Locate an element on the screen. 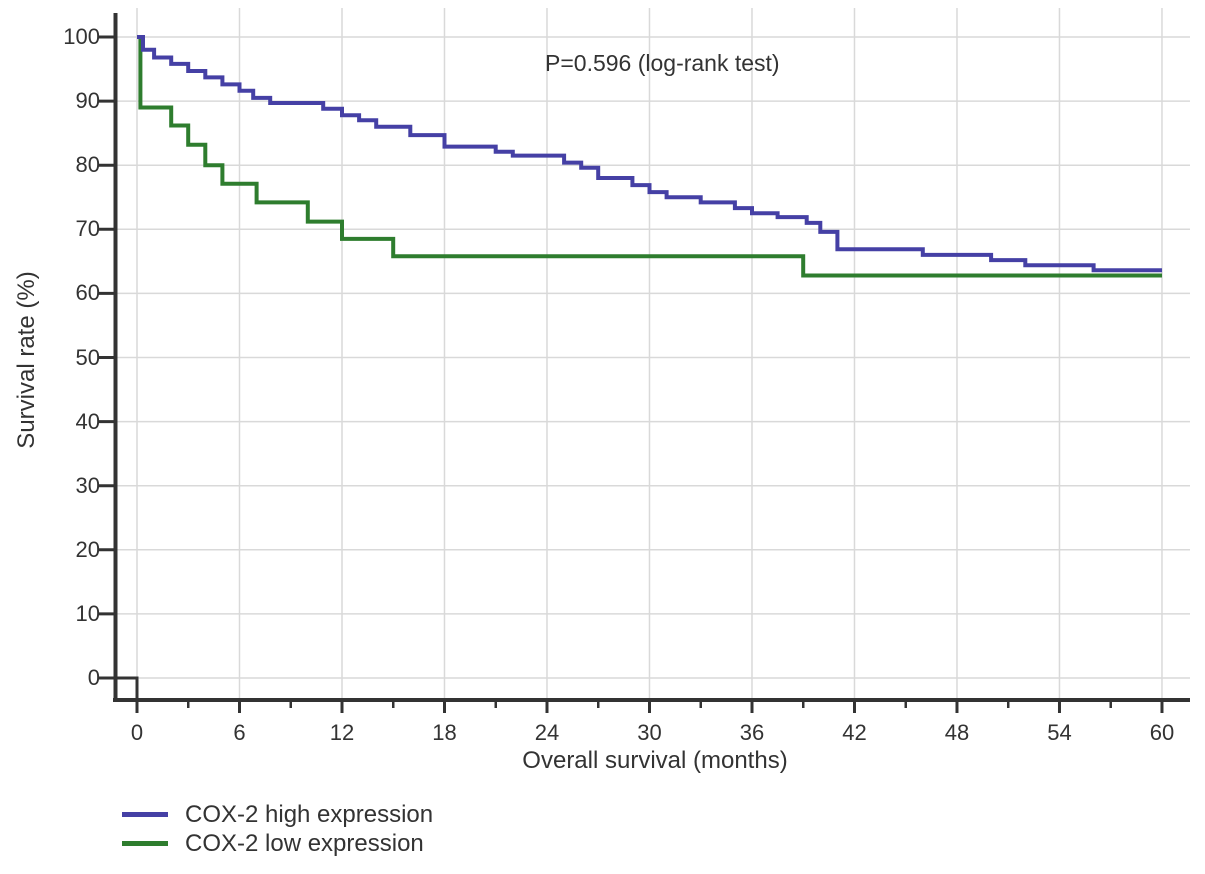  x-tick-label-54: 54 is located at coordinates (1059, 732).